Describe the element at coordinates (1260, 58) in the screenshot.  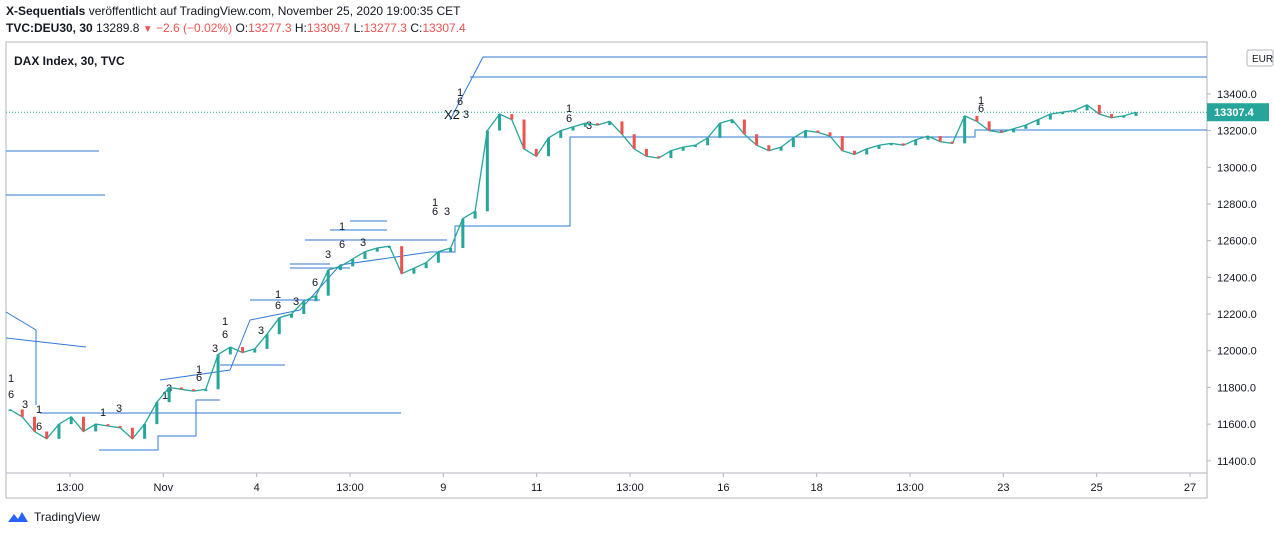
I see `currency-button` at that location.